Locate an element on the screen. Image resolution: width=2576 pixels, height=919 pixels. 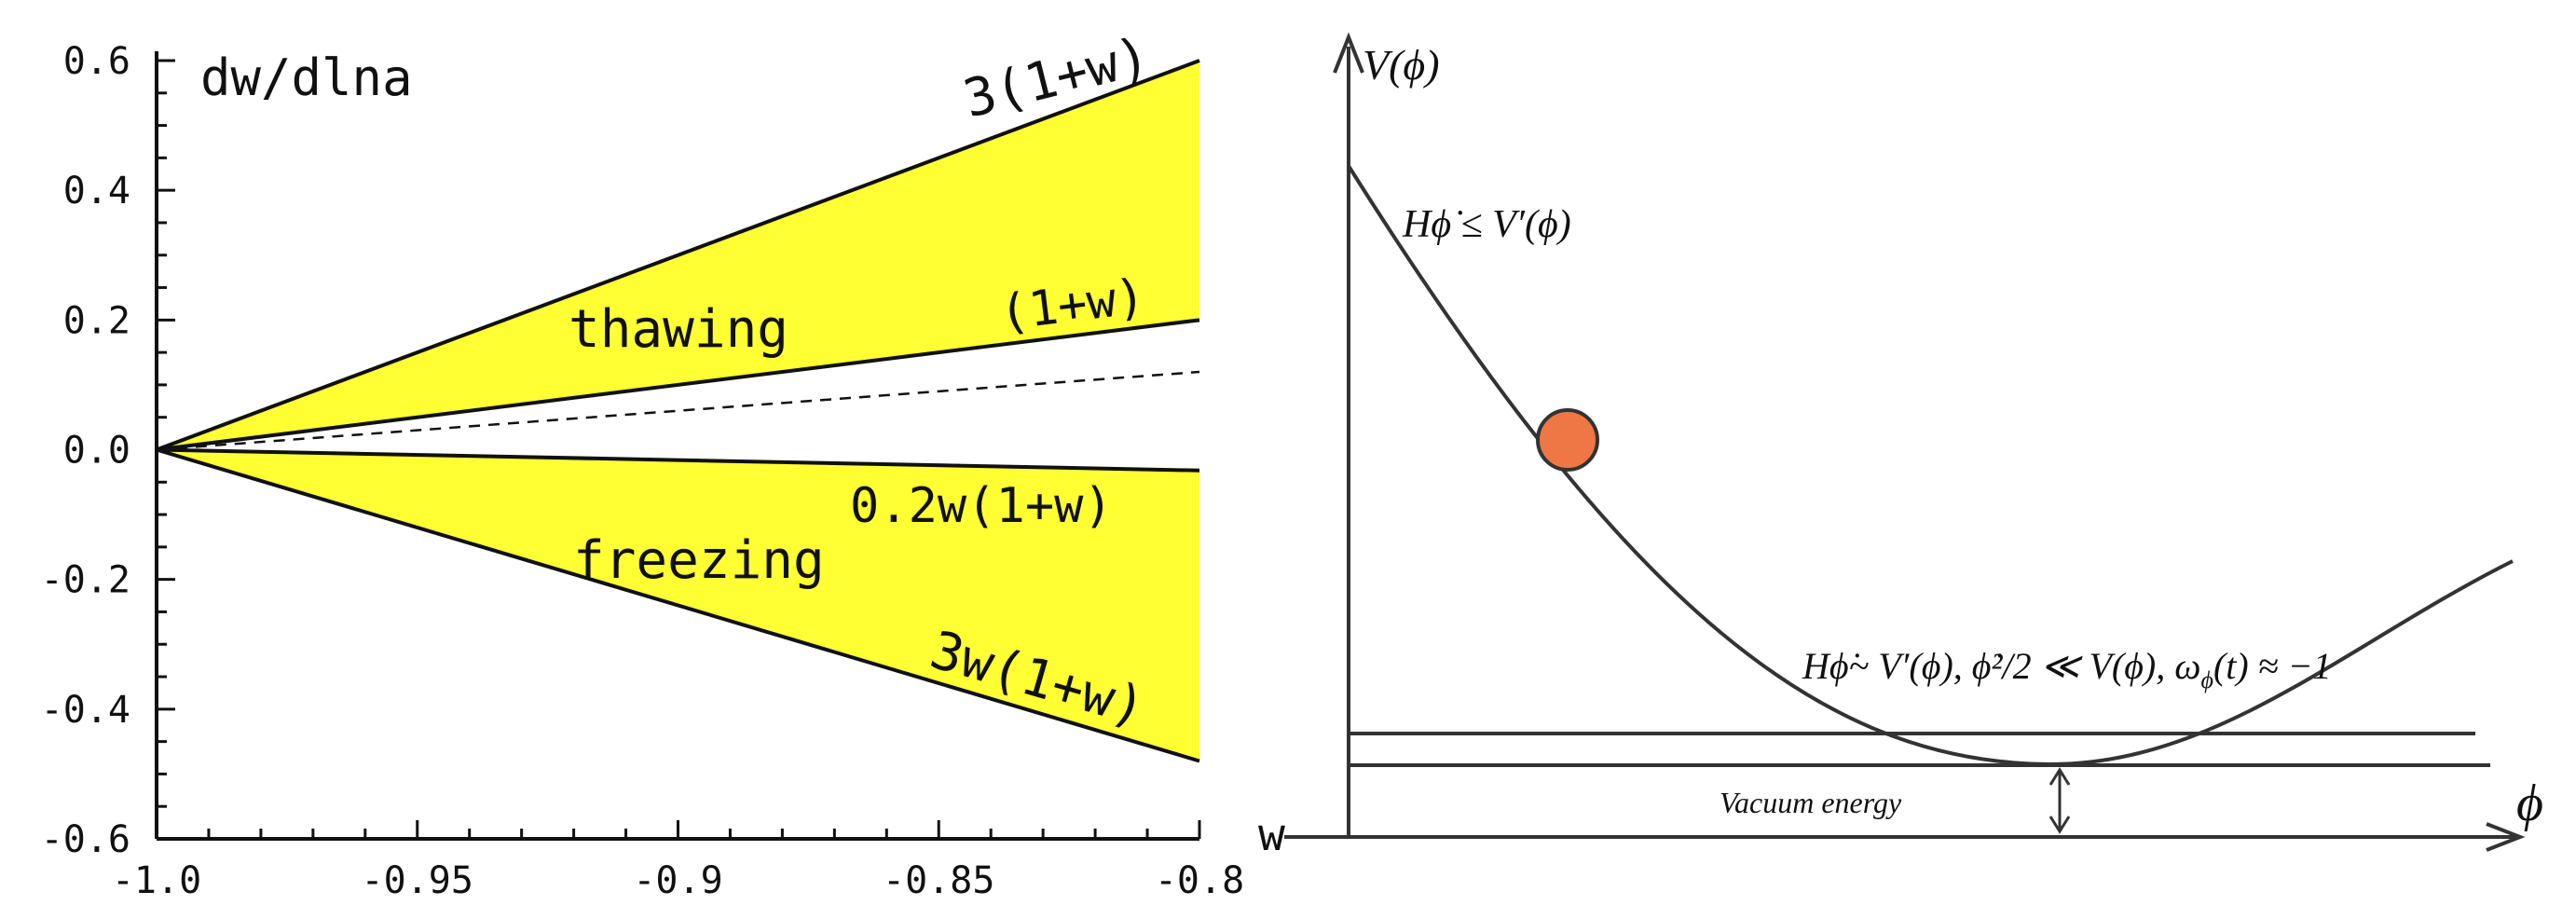
y-tick-label: -0.4 is located at coordinates (85, 710).